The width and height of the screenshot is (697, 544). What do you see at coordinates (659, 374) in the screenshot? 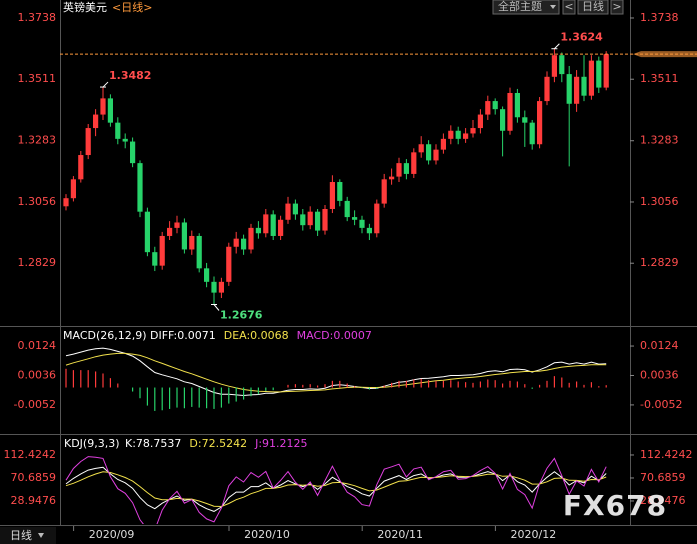
I see `y-tick-label-right: 0.0036` at bounding box center [659, 374].